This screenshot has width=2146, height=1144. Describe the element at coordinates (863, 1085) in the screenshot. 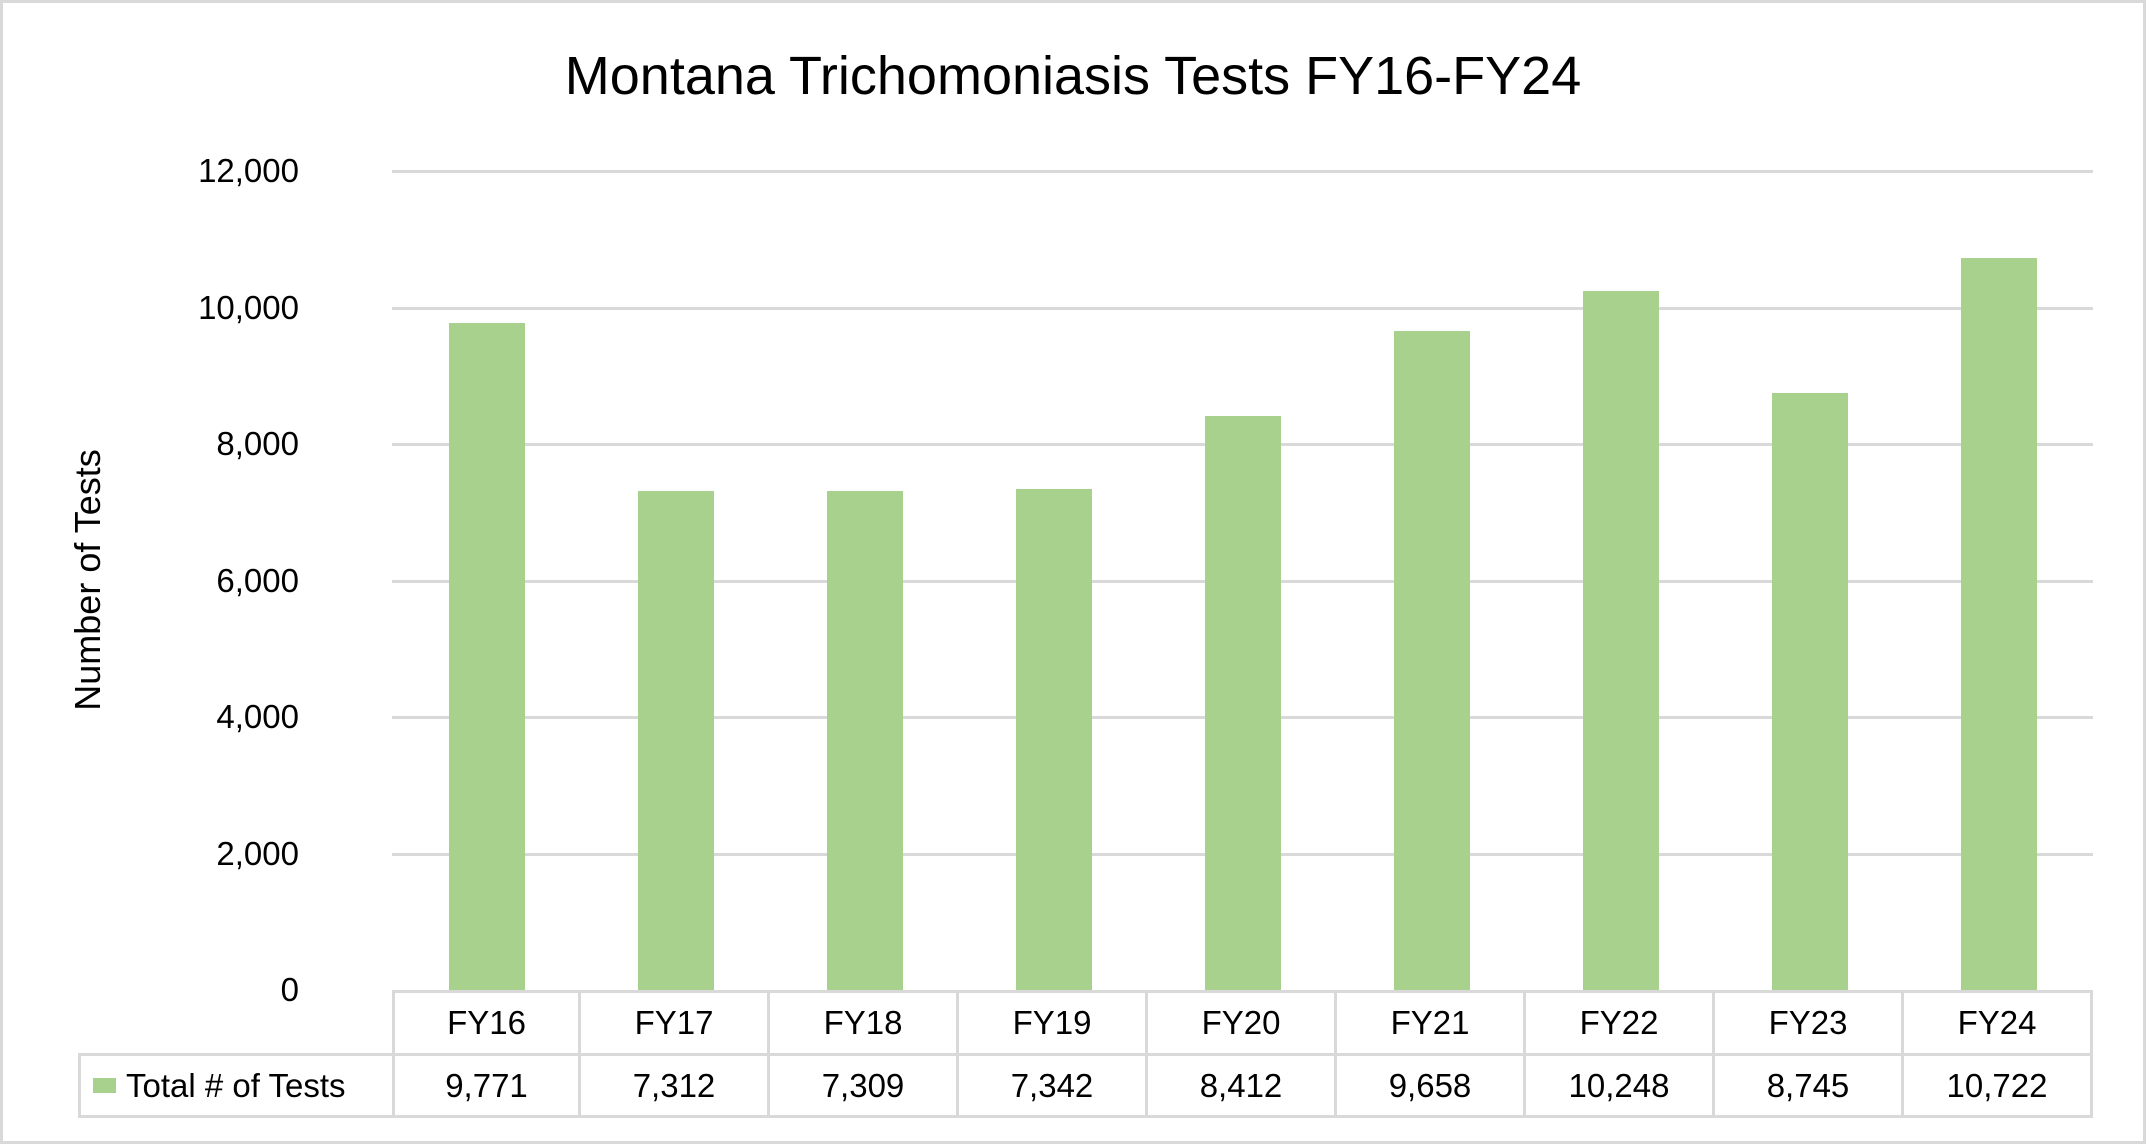

I see `value-cell: 7,309` at that location.